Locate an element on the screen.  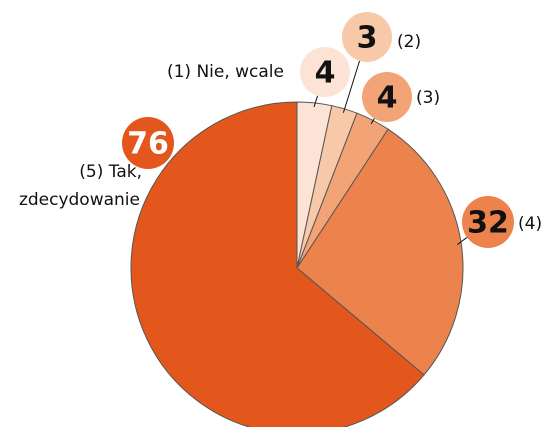
category-label: (3) is located at coordinates (428, 98).